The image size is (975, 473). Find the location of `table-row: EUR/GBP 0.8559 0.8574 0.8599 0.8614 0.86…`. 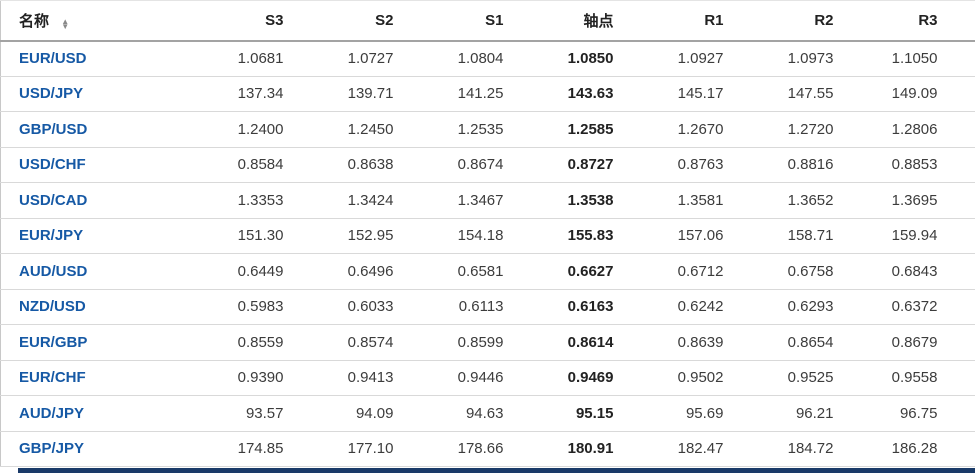

table-row: EUR/GBP 0.8559 0.8574 0.8599 0.8614 0.86… is located at coordinates (487, 342).